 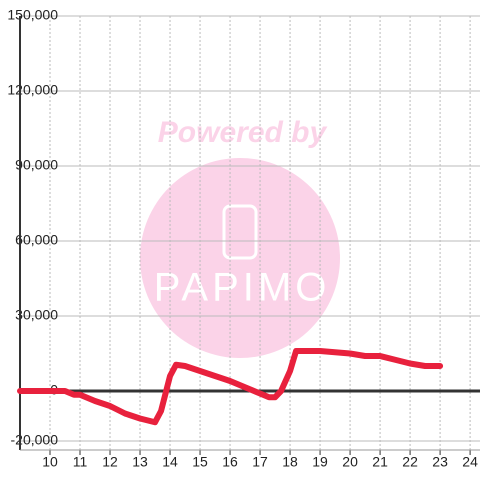 I want to click on x-tick-label: 15, so click(x=200, y=462).